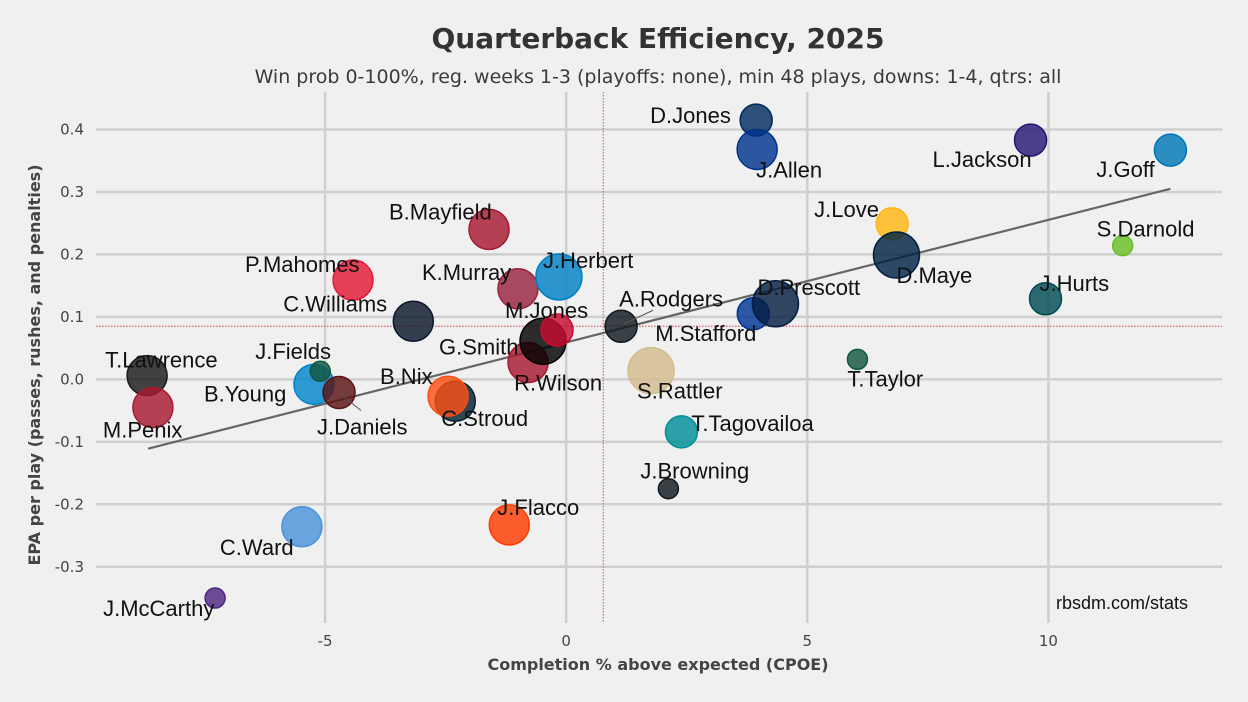 This screenshot has width=1248, height=702. What do you see at coordinates (694, 471) in the screenshot?
I see `point-label: J.Browning` at bounding box center [694, 471].